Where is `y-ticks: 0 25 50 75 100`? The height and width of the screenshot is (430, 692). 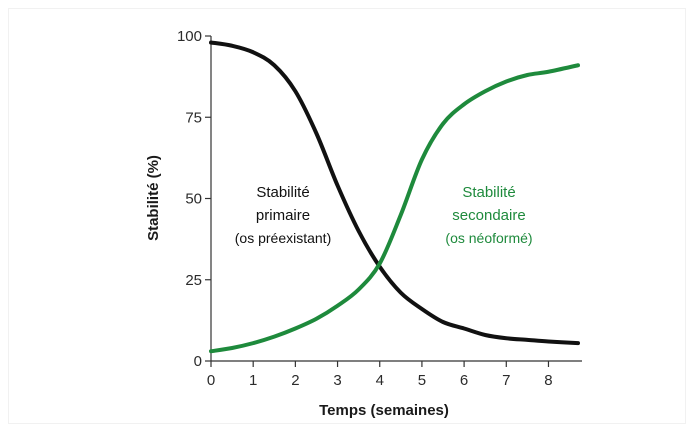
y-ticks: 0 25 50 75 100 is located at coordinates (194, 199).